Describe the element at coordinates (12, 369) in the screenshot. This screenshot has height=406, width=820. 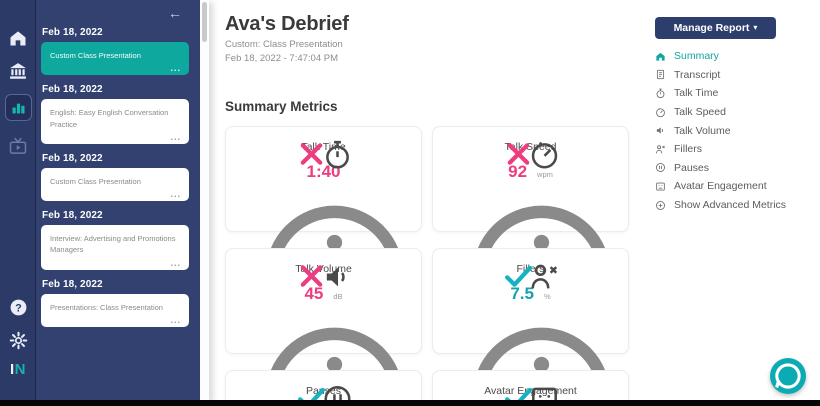
I see `logo-letter-i: I` at that location.